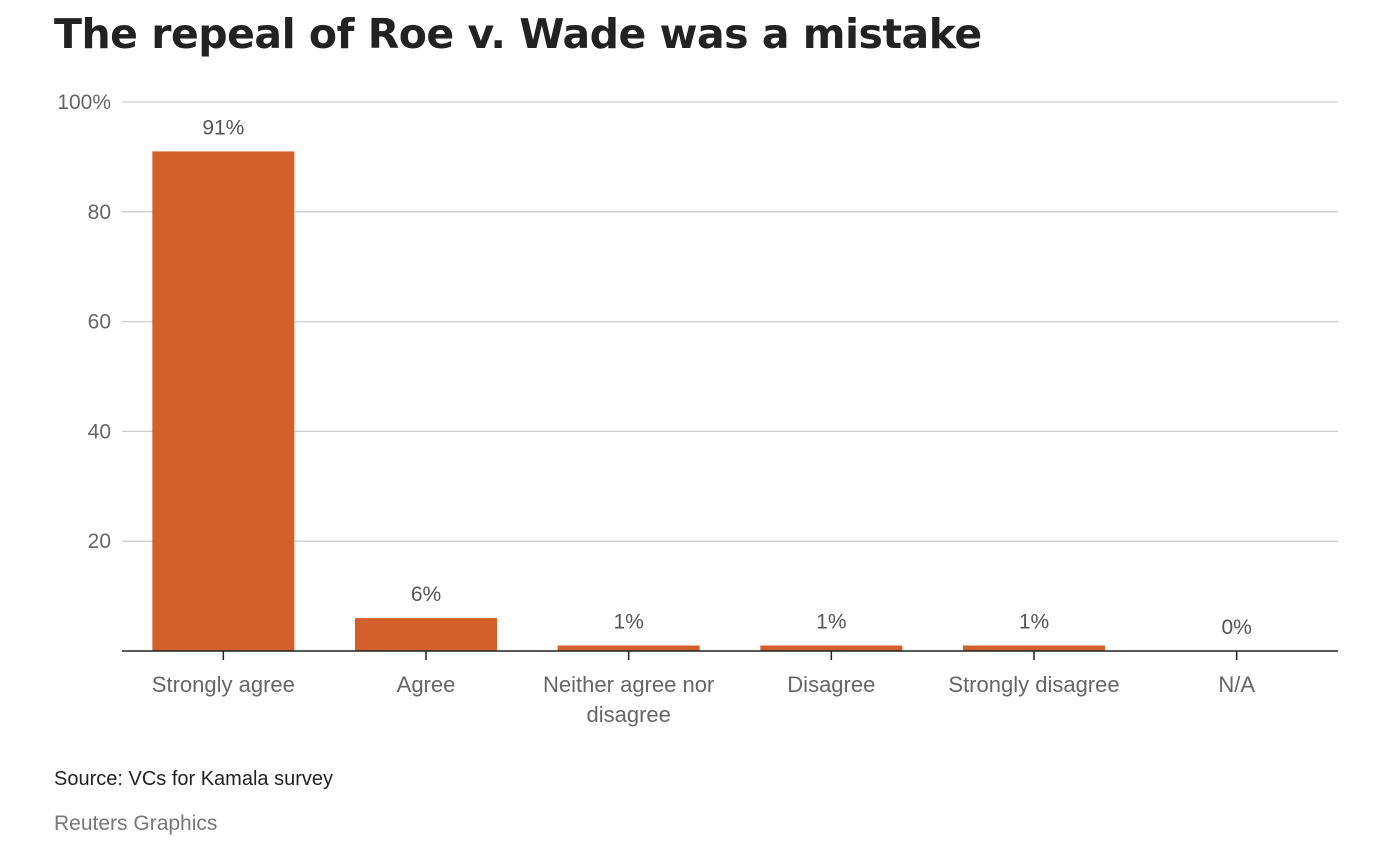 This screenshot has width=1398, height=866. Describe the element at coordinates (84, 322) in the screenshot. I see `y-axis-ticks: 20 40 60 80 100%` at that location.